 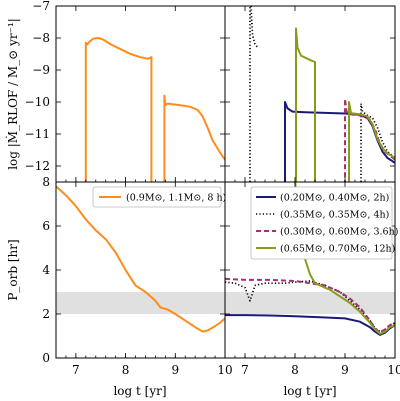 What do you see at coordinates (46, 314) in the screenshot?
I see `y-tick-label-bottom-left-2: 2` at bounding box center [46, 314].